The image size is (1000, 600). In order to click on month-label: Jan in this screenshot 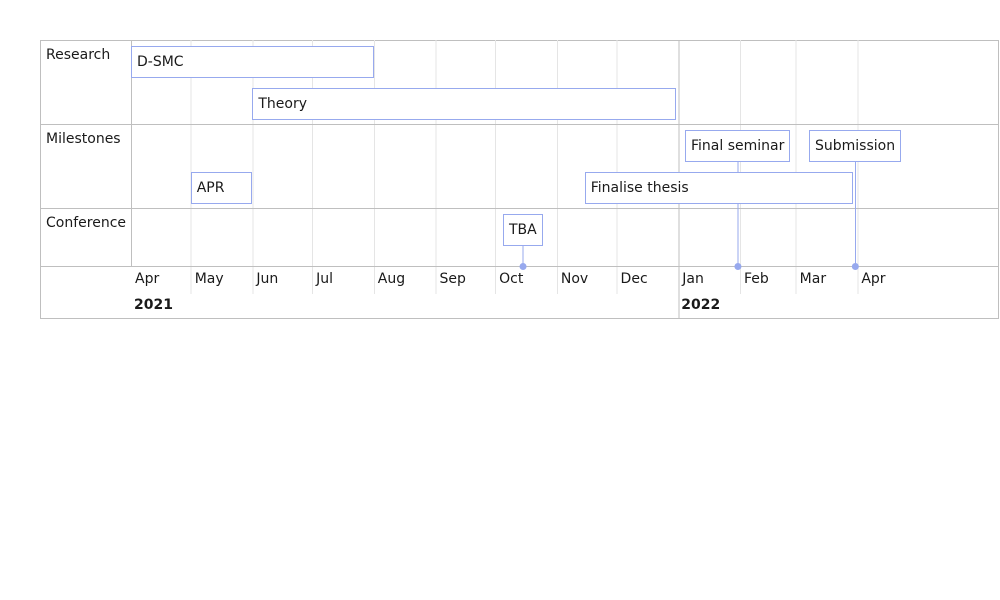, I will do `click(693, 279)`.